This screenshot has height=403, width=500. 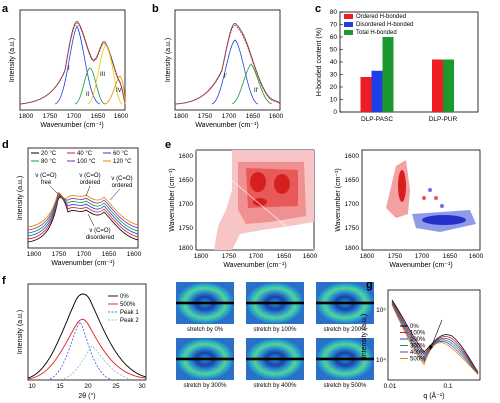 What do you see at coordinates (345, 330) in the screenshot?
I see `image-caption: stretch by 200%` at bounding box center [345, 330].